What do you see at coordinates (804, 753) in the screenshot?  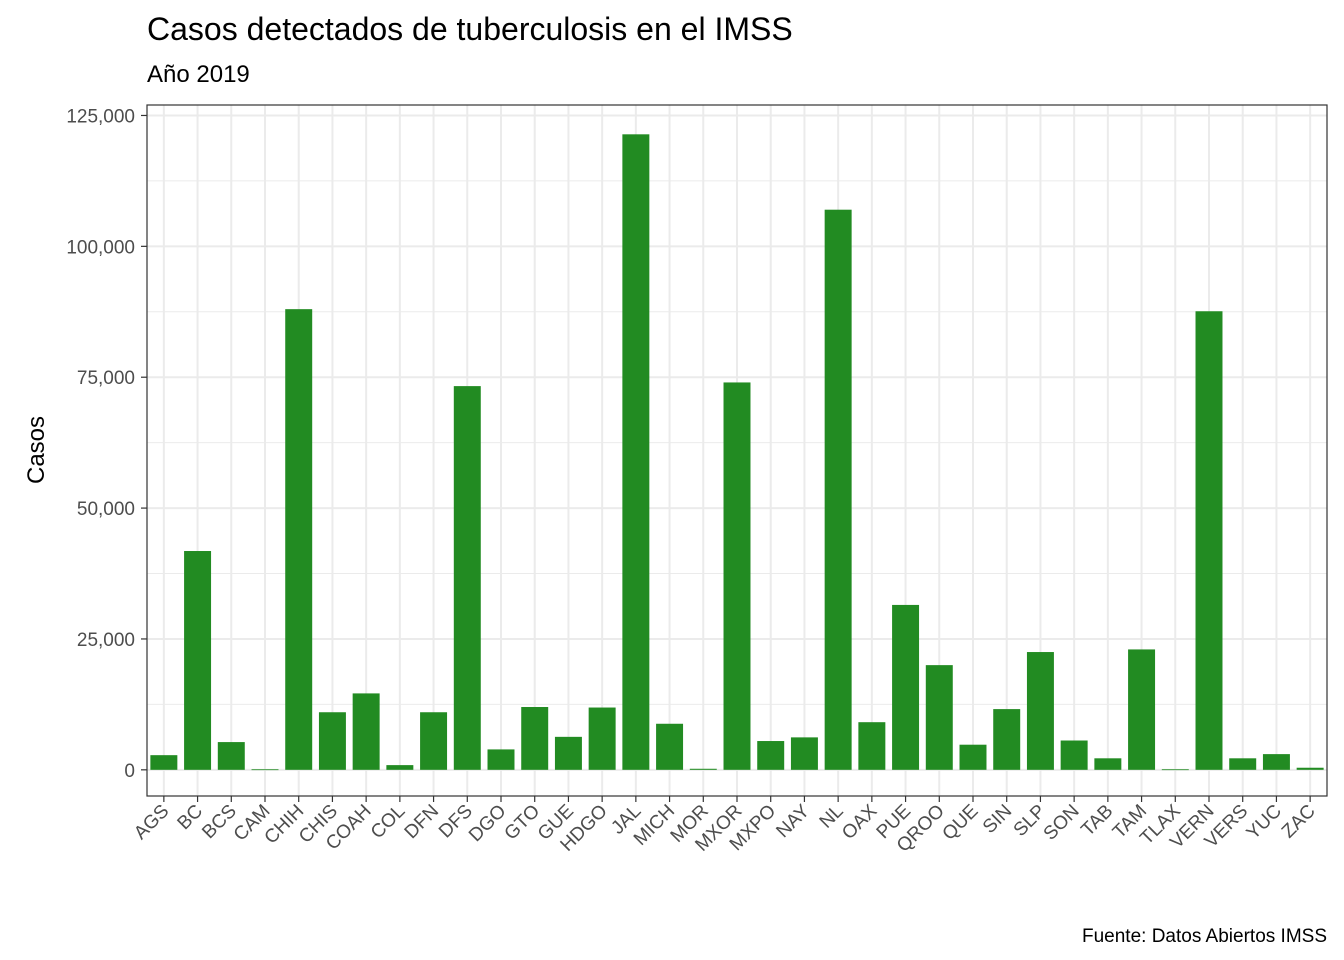 I see `bar-nay` at bounding box center [804, 753].